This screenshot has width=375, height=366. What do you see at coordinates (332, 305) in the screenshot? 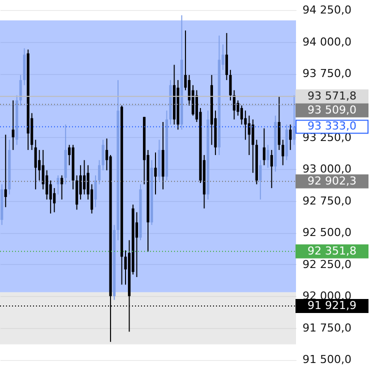
I see `ref-line-label: 91 921,9` at bounding box center [332, 305].